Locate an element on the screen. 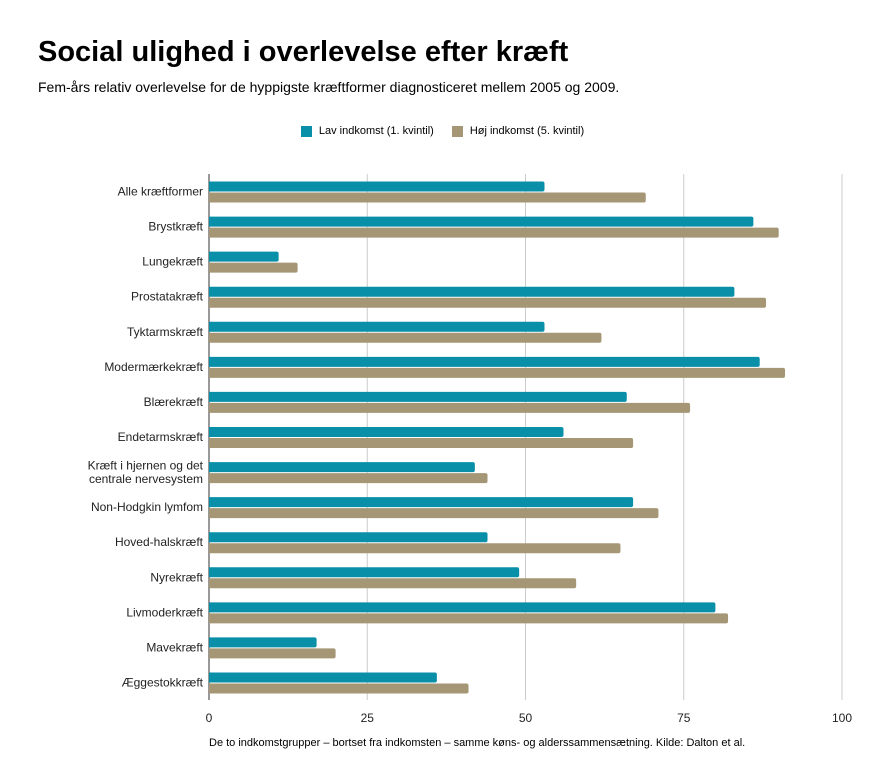  category-label-line: Livmoderkræft is located at coordinates (164, 612).